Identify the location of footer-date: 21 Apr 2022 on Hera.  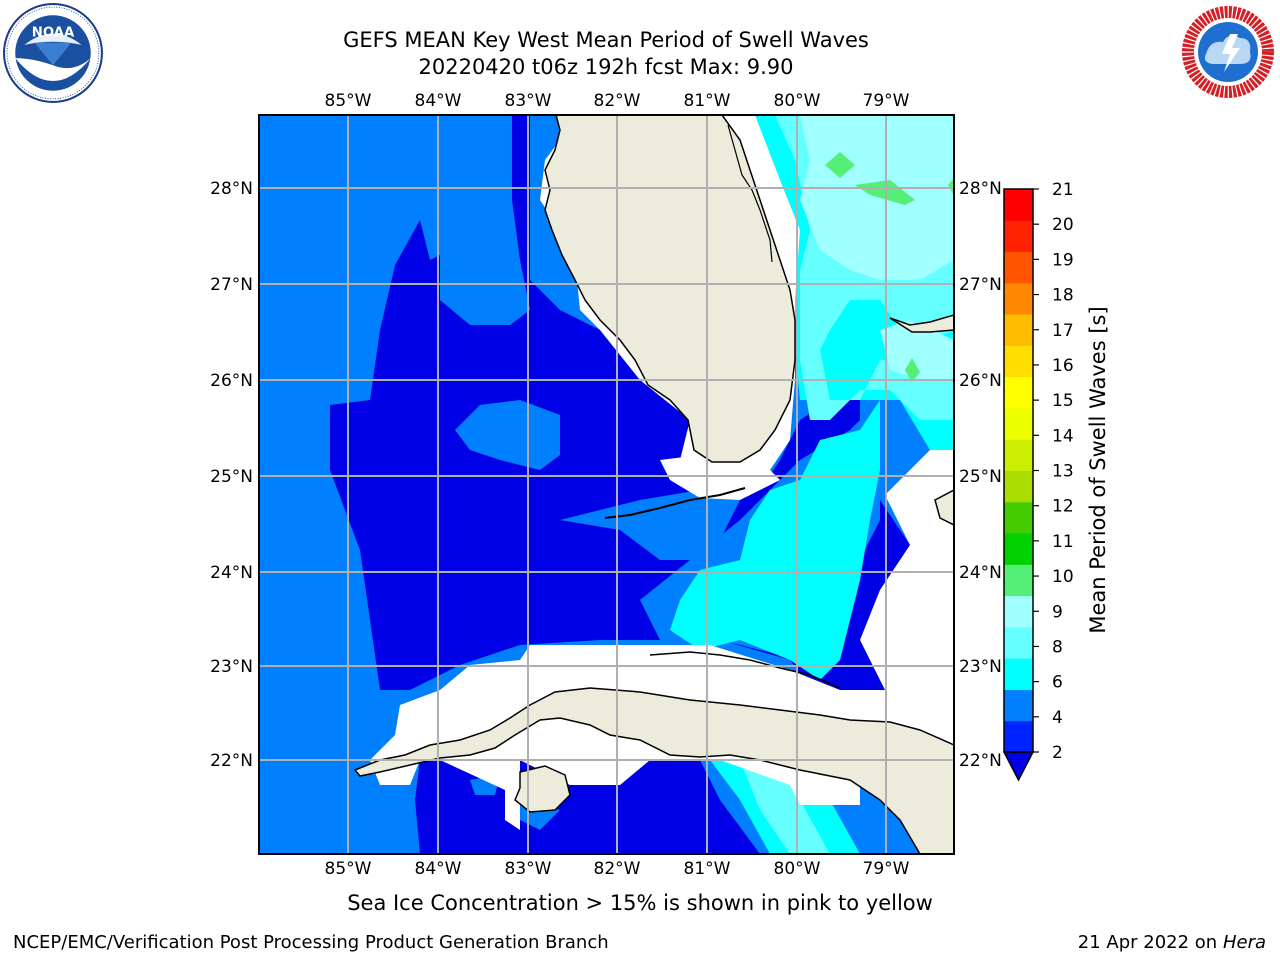
(1172, 942).